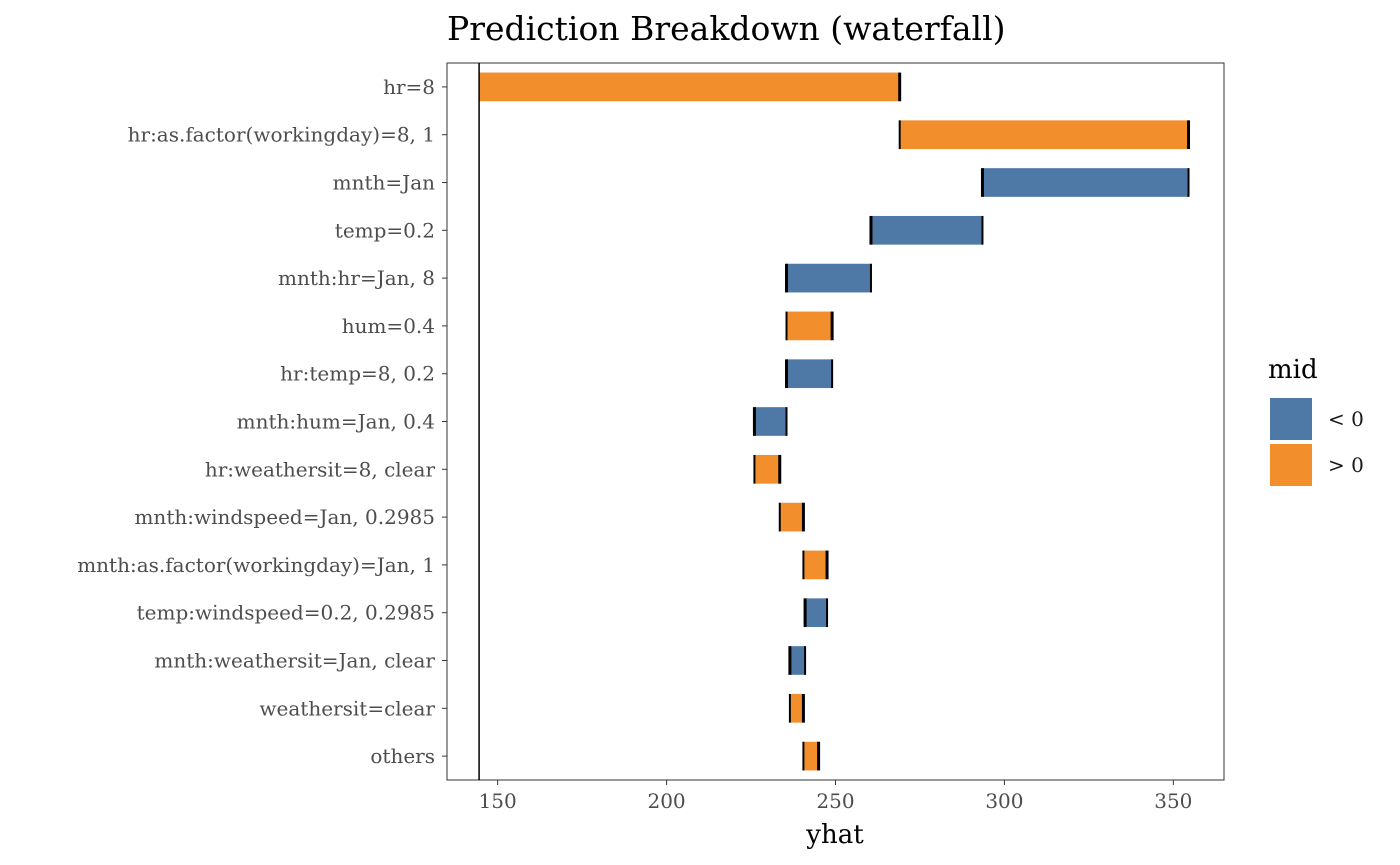  Describe the element at coordinates (336, 422) in the screenshot. I see `y-tick-label-7: mnth:hum=Jan, 0.4` at that location.